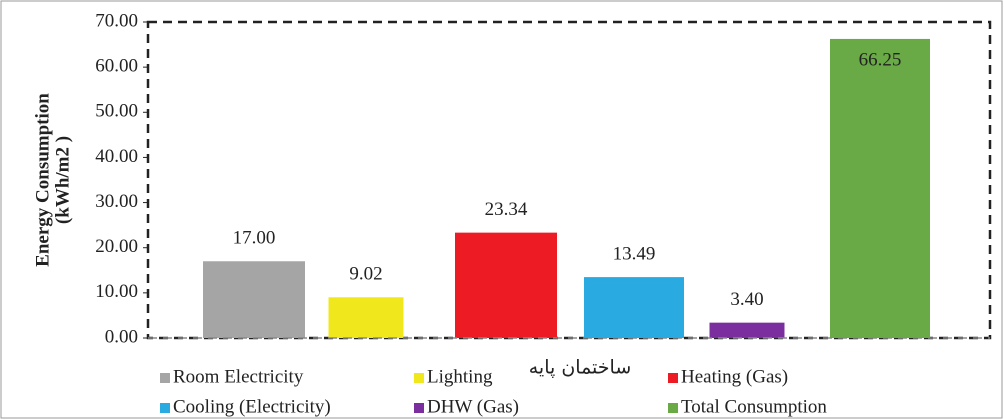 The width and height of the screenshot is (1004, 420). Describe the element at coordinates (116, 66) in the screenshot. I see `y-tick-label: 60.00` at that location.